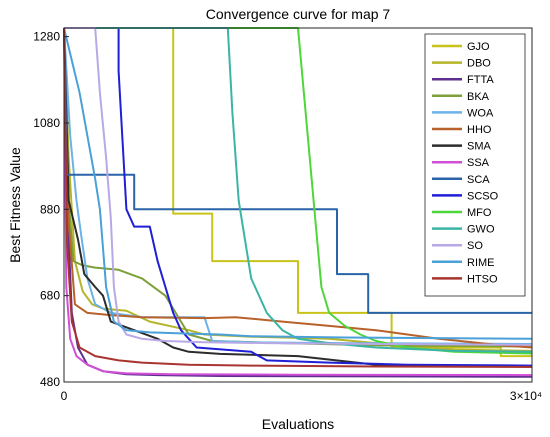 This screenshot has width=550, height=437. Describe the element at coordinates (479, 213) in the screenshot. I see `legend-label-mfo: MFO` at that location.